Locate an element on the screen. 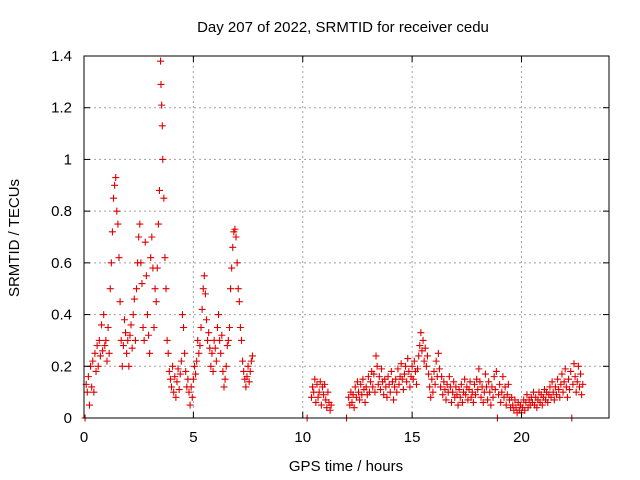  x-axis-label: GPS time / hours is located at coordinates (346, 466).